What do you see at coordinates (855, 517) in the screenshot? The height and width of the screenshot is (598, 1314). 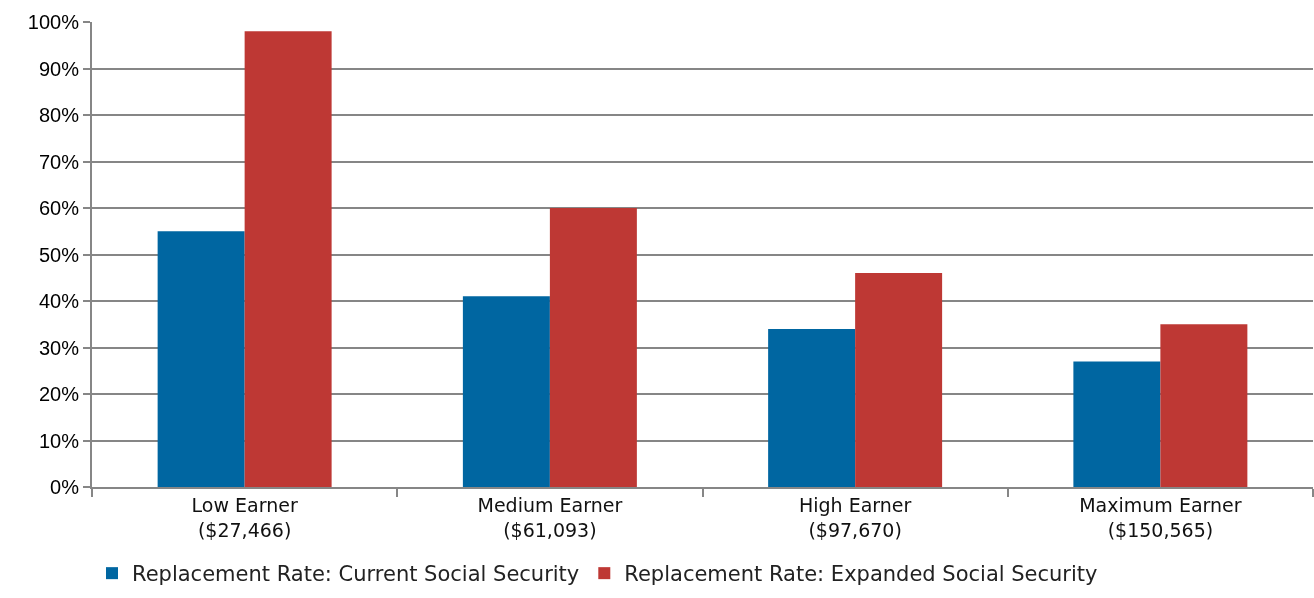 I see `x-tick-label: High Earner ($97,670)` at bounding box center [855, 517].